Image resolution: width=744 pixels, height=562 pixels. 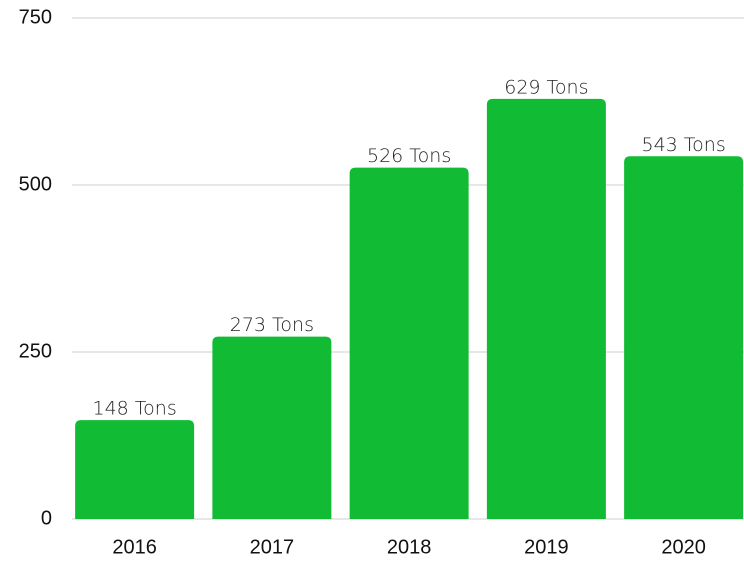 What do you see at coordinates (135, 409) in the screenshot?
I see `value-label: 148 Tons` at bounding box center [135, 409].